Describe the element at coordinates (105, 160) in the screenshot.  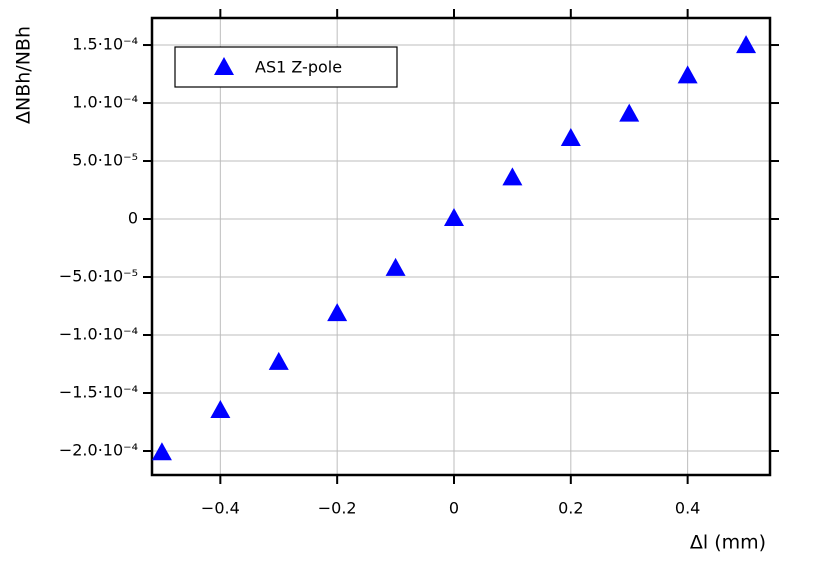
I see `y-tick-label: 5.0·10⁻⁵` at that location.